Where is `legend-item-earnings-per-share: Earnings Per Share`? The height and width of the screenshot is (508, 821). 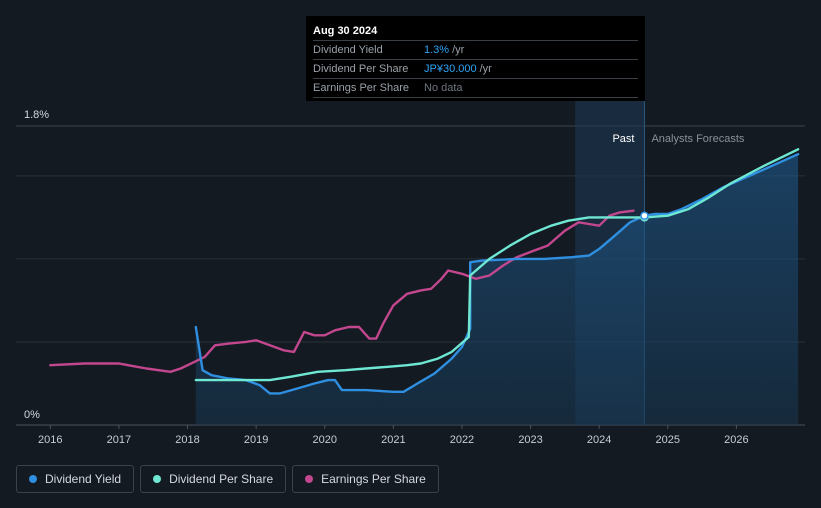 legend-item-earnings-per-share: Earnings Per Share is located at coordinates (365, 479).